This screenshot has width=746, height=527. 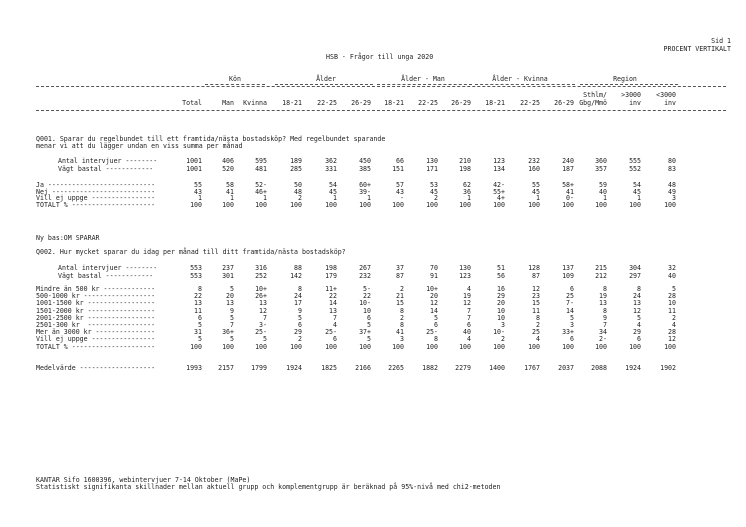 I want to click on q2-mean-value: 1767, so click(x=532, y=368).